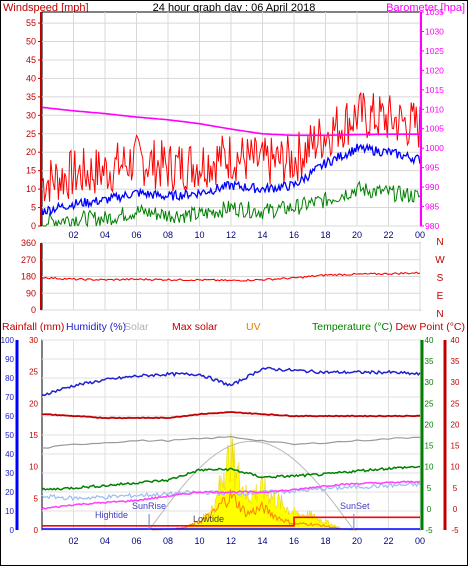 This screenshot has height=566, width=468. What do you see at coordinates (33, 467) in the screenshot?
I see `rain-tick-label: 10` at bounding box center [33, 467].